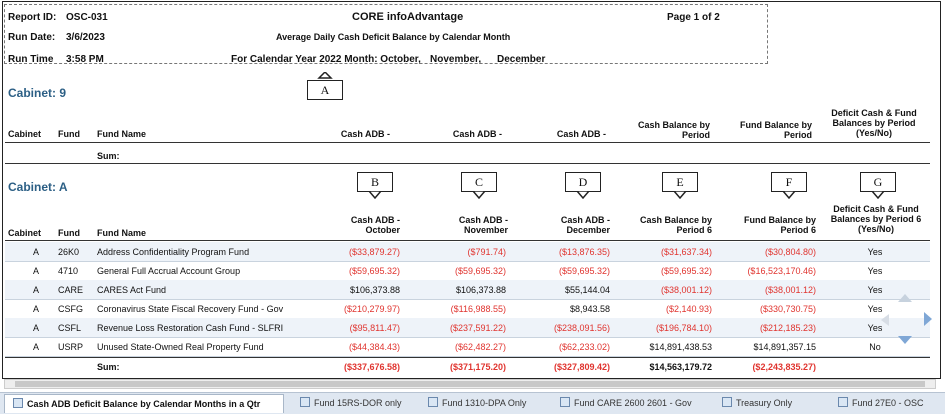  What do you see at coordinates (584, 271) in the screenshot?
I see `cell-adb-december: ($59,695.32)` at bounding box center [584, 271].